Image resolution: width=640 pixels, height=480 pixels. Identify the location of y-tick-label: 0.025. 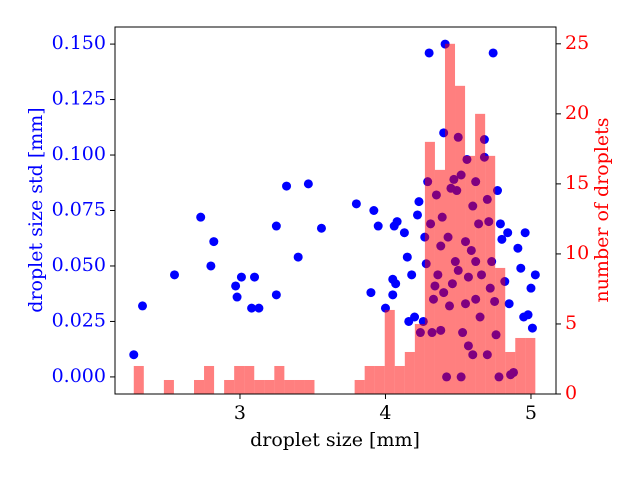
(79, 320).